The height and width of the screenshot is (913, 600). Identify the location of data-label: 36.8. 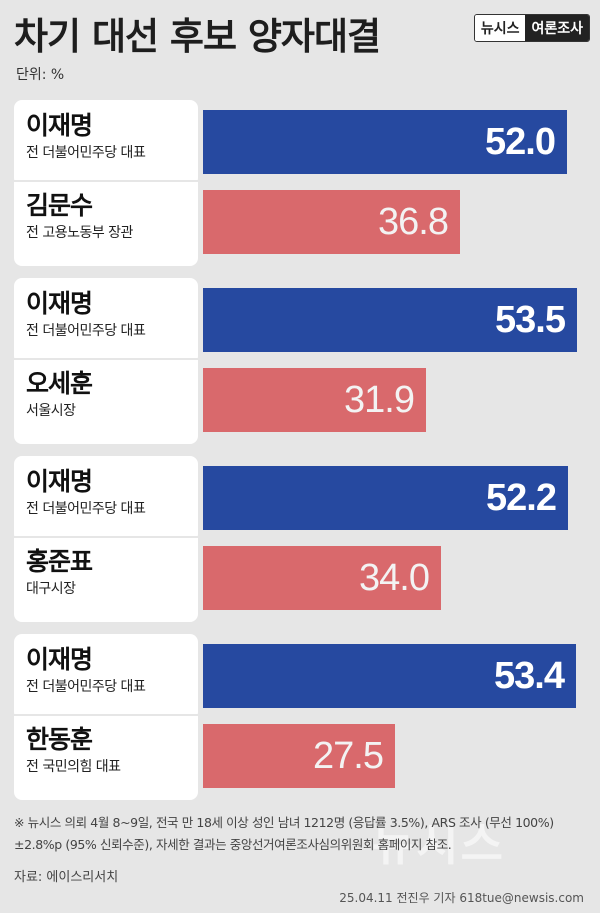
(413, 222).